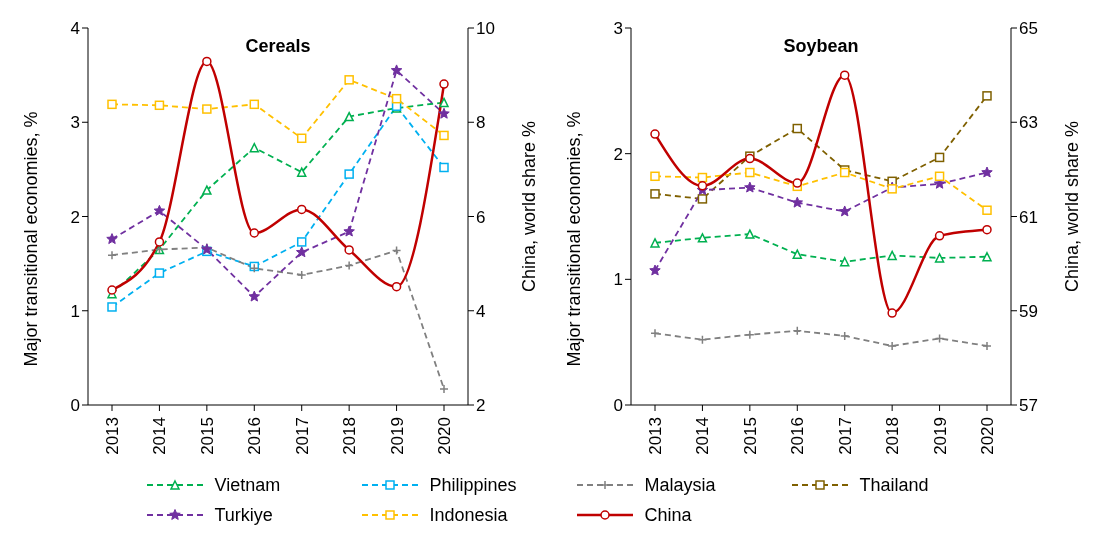 The image size is (1099, 534). I want to click on legend-label: Philippines, so click(473, 485).